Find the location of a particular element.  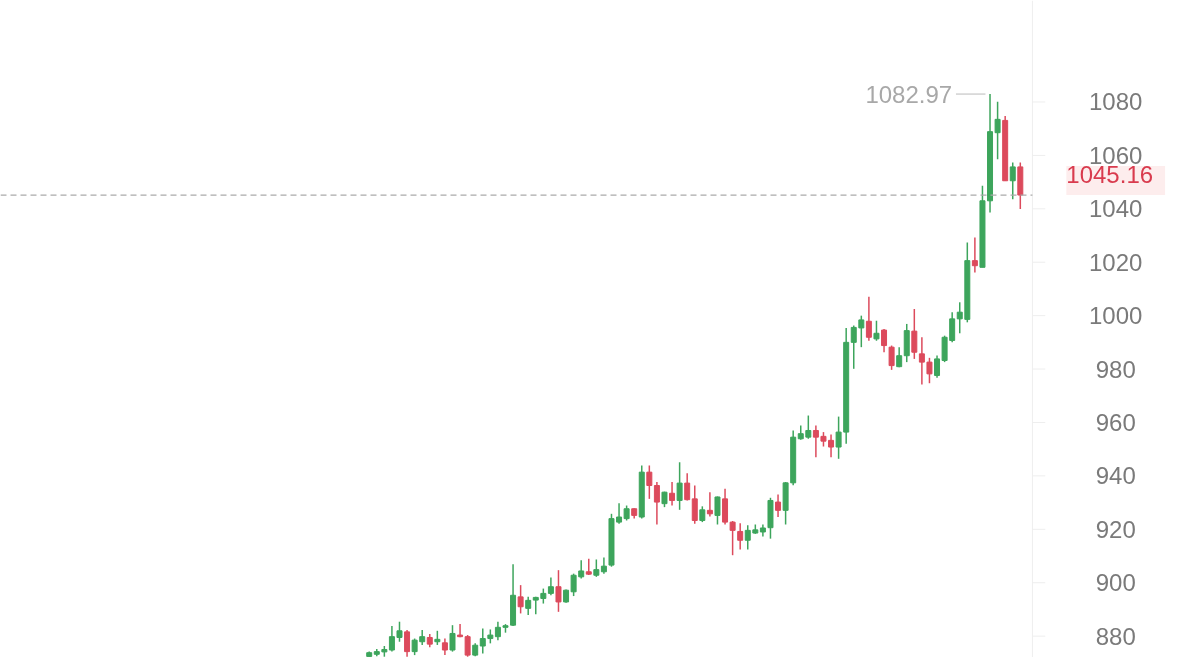

y-tick-label: 920 is located at coordinates (1115, 529).